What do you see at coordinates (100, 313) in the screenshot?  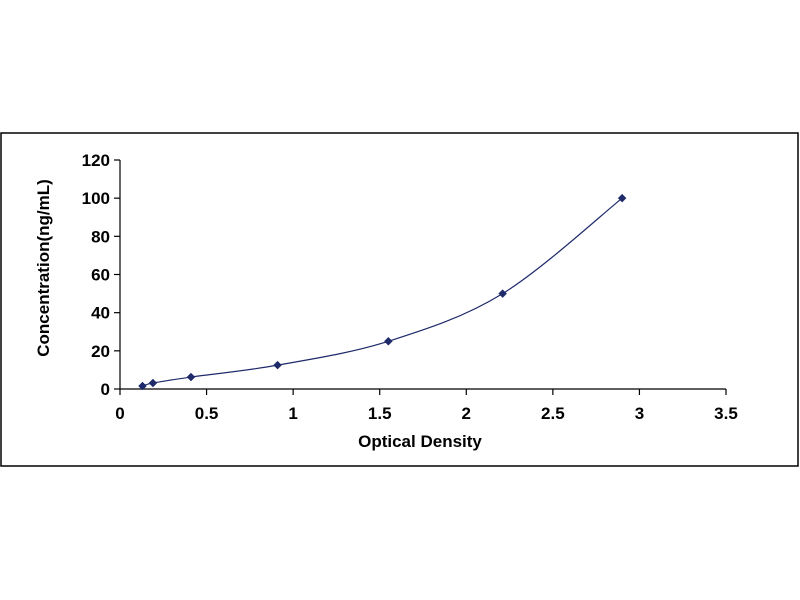 I see `y-tick-label: 40` at bounding box center [100, 313].